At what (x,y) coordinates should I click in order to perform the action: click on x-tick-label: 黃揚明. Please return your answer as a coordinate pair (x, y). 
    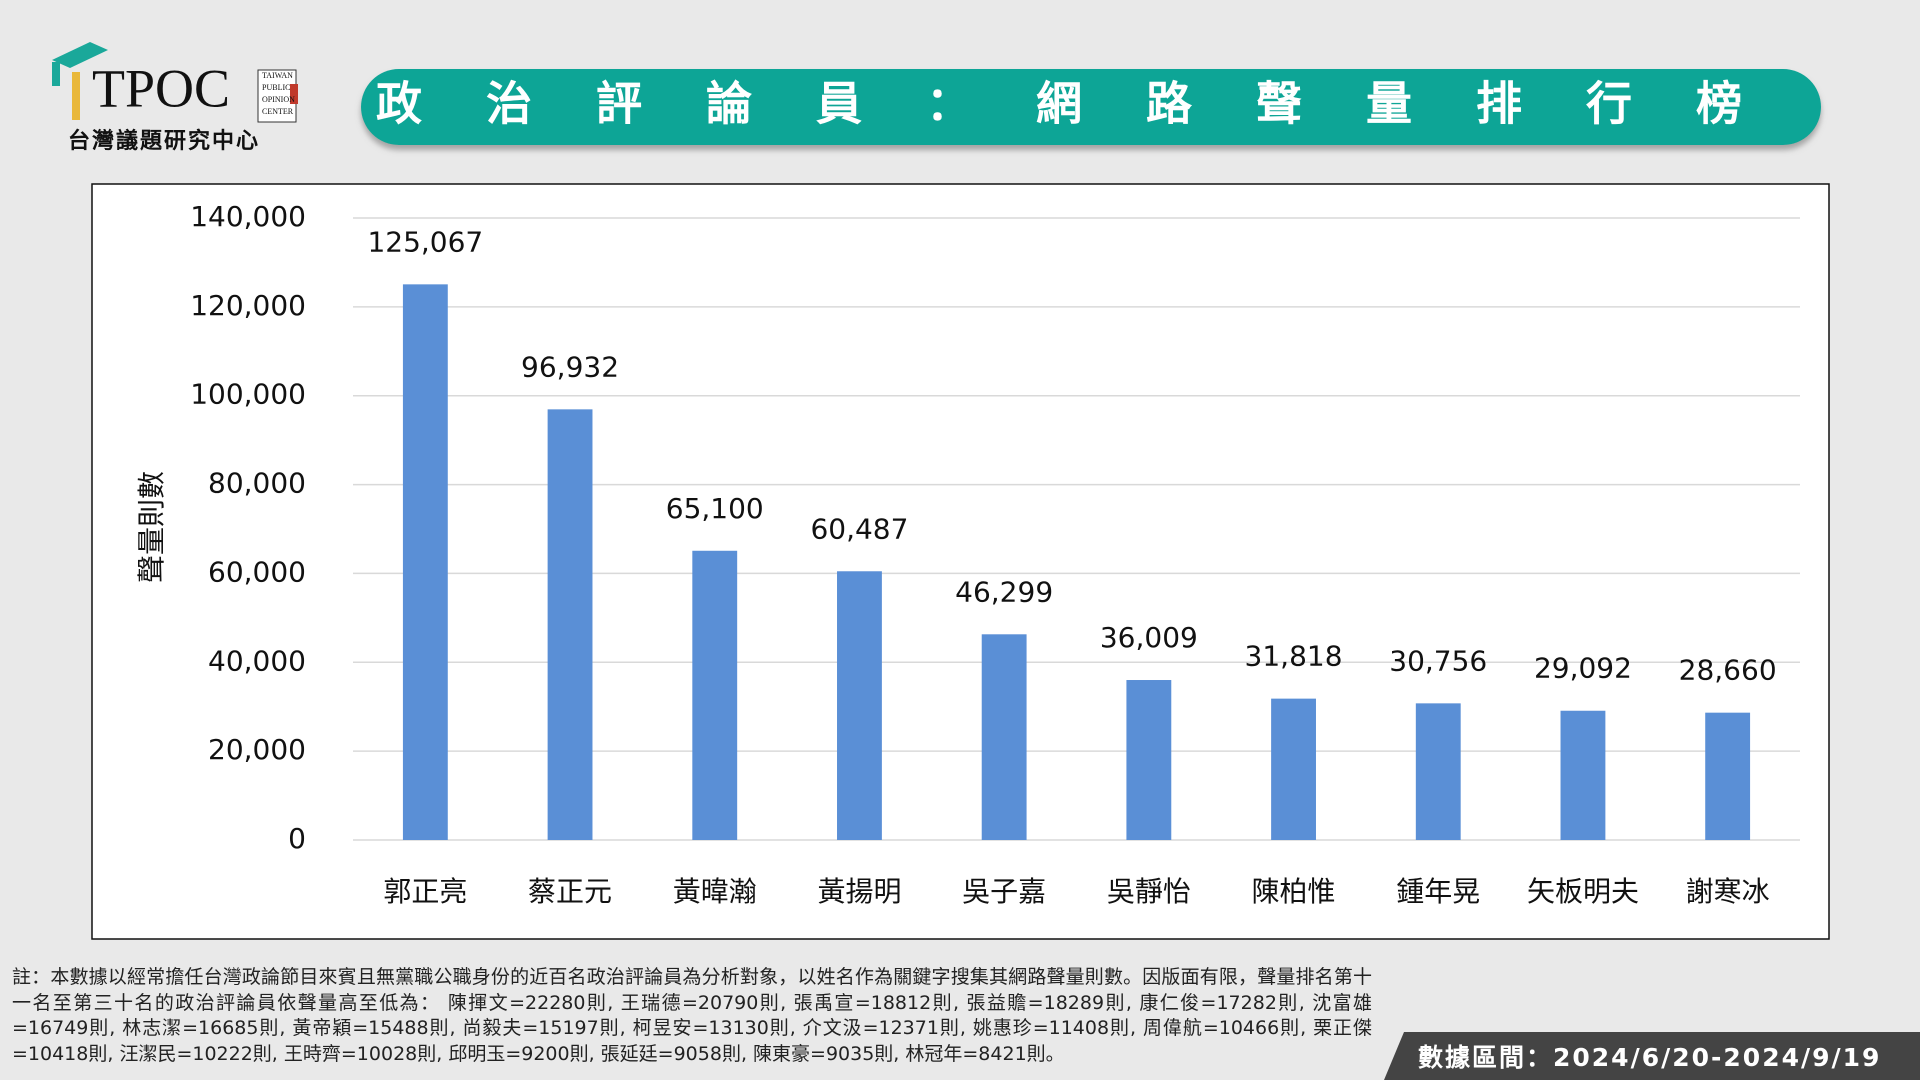
    Looking at the image, I should click on (859, 891).